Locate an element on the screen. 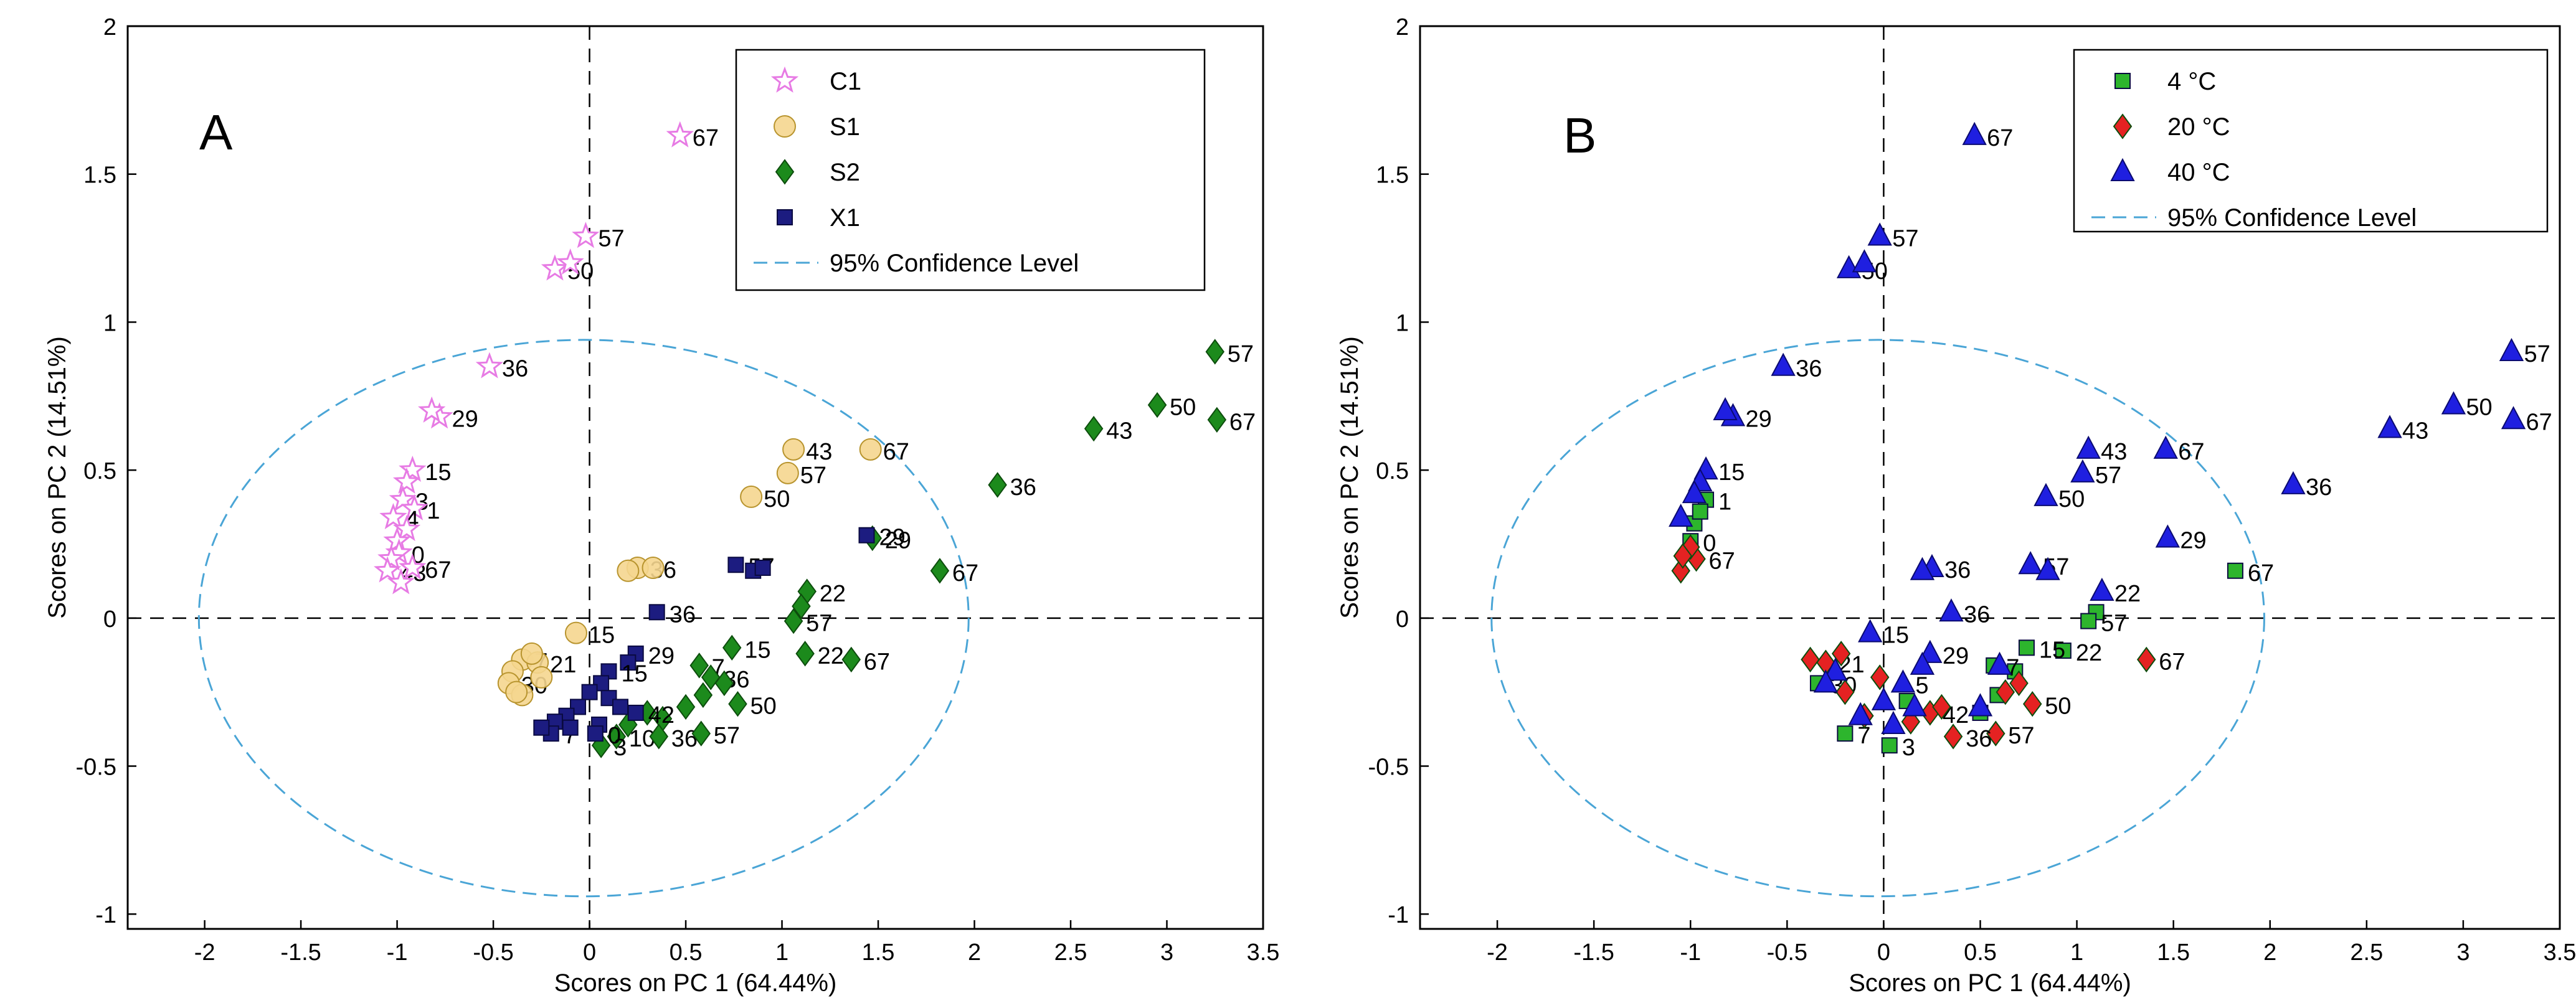  y-tick-label: 2 is located at coordinates (110, 27).